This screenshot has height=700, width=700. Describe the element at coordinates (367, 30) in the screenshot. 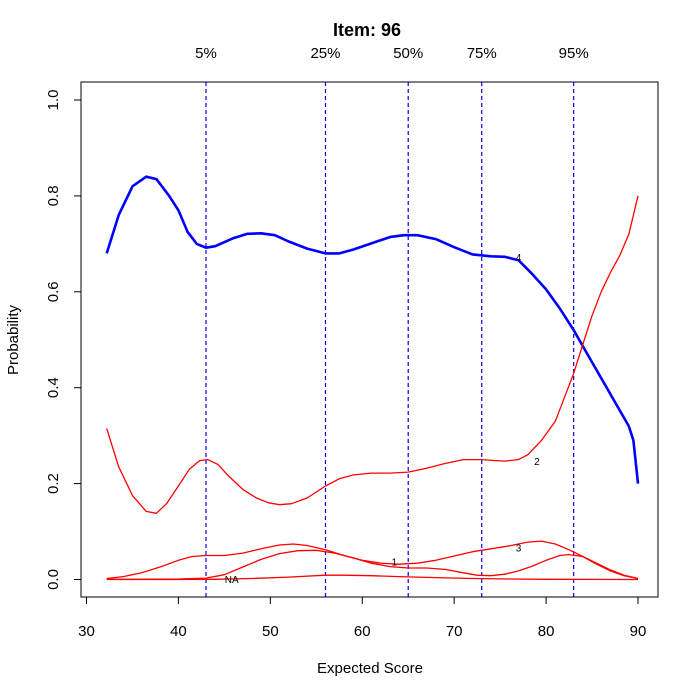

I see `chart-title: Item: 96` at that location.